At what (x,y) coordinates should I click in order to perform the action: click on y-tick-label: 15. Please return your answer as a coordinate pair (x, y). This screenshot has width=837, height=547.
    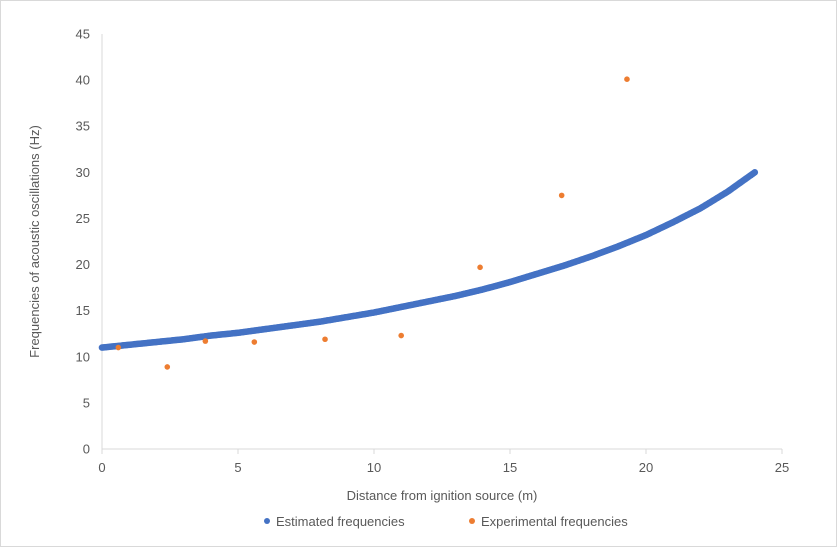
    Looking at the image, I should click on (83, 310).